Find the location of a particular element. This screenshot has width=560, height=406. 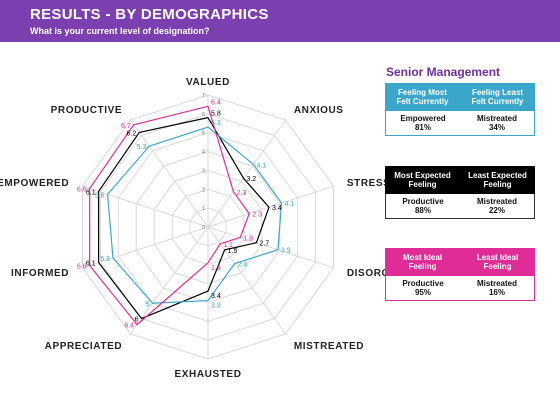

axis-label-disorganised: DISORGANIS is located at coordinates (366, 273).